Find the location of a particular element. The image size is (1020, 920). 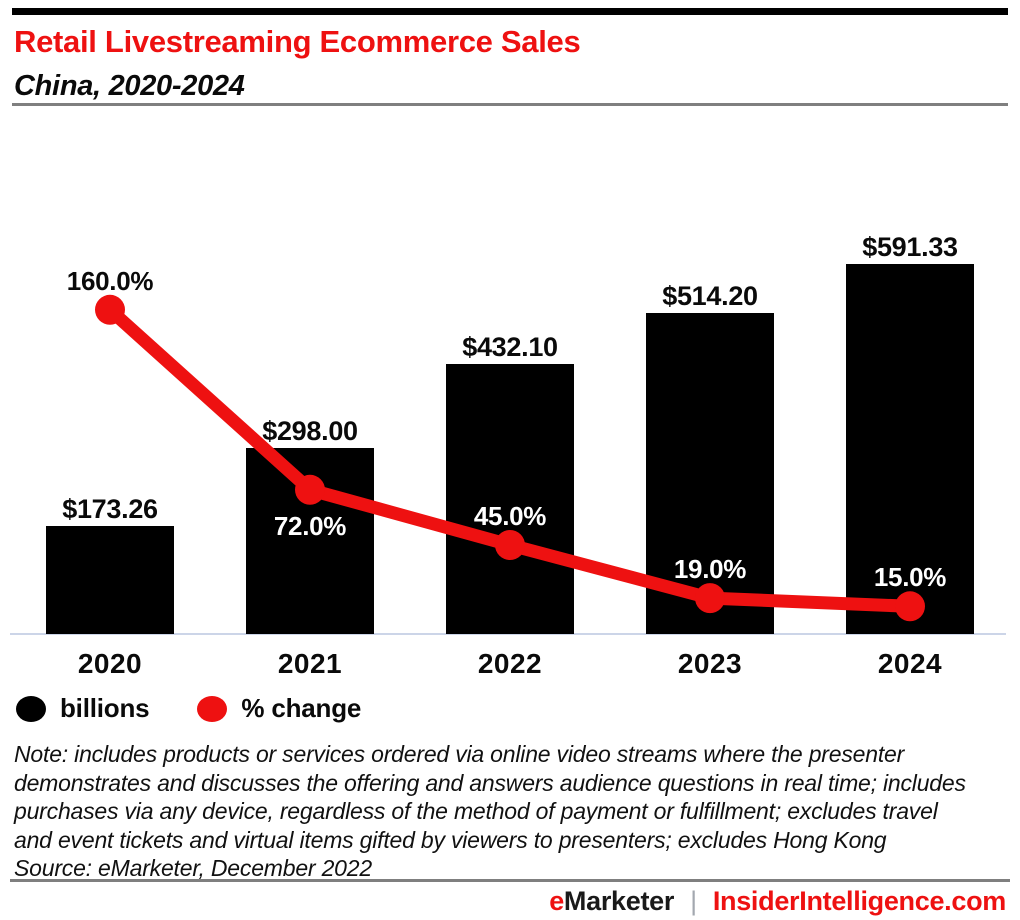

pct-label-2022: 45.0% is located at coordinates (510, 515).